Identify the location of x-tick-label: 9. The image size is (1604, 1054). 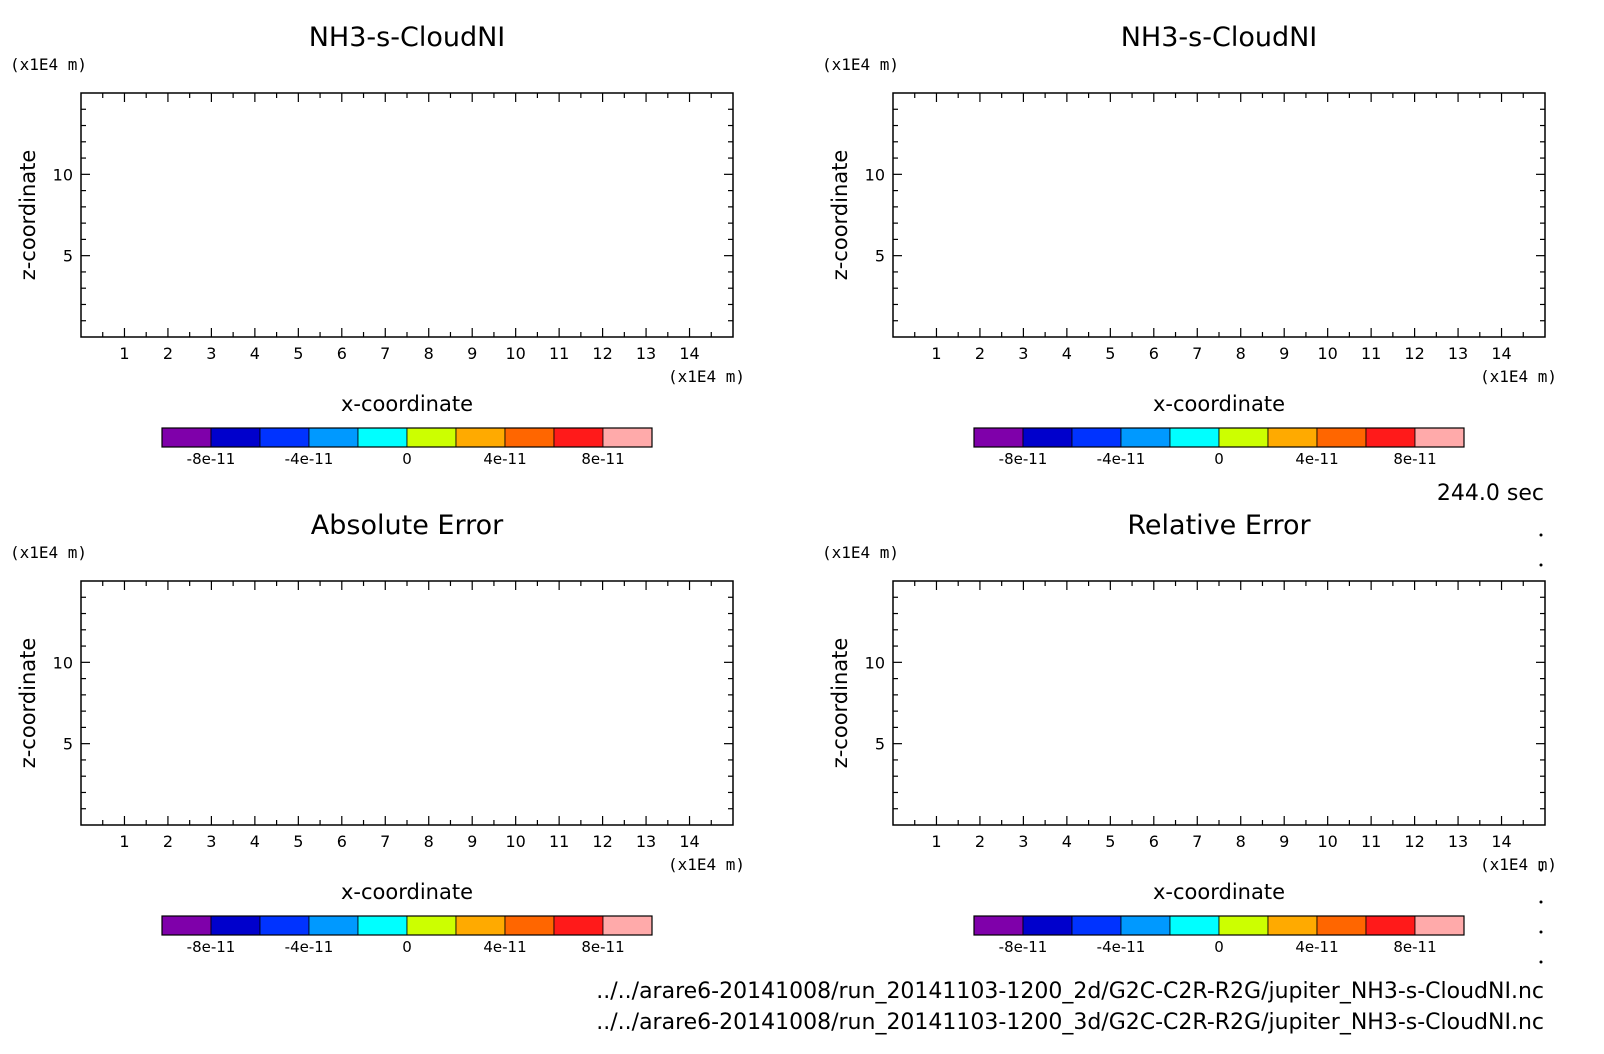
(1284, 353).